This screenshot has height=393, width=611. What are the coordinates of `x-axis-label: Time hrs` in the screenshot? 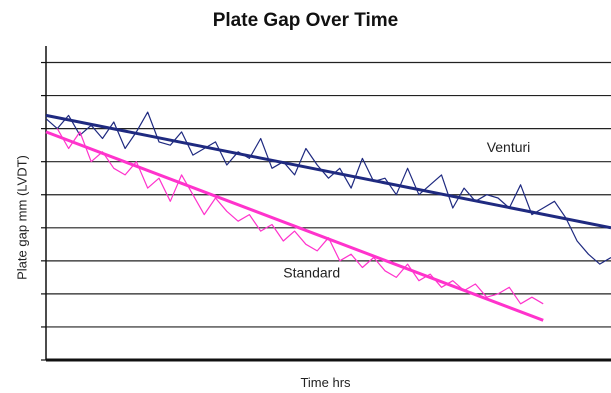 It's located at (325, 382).